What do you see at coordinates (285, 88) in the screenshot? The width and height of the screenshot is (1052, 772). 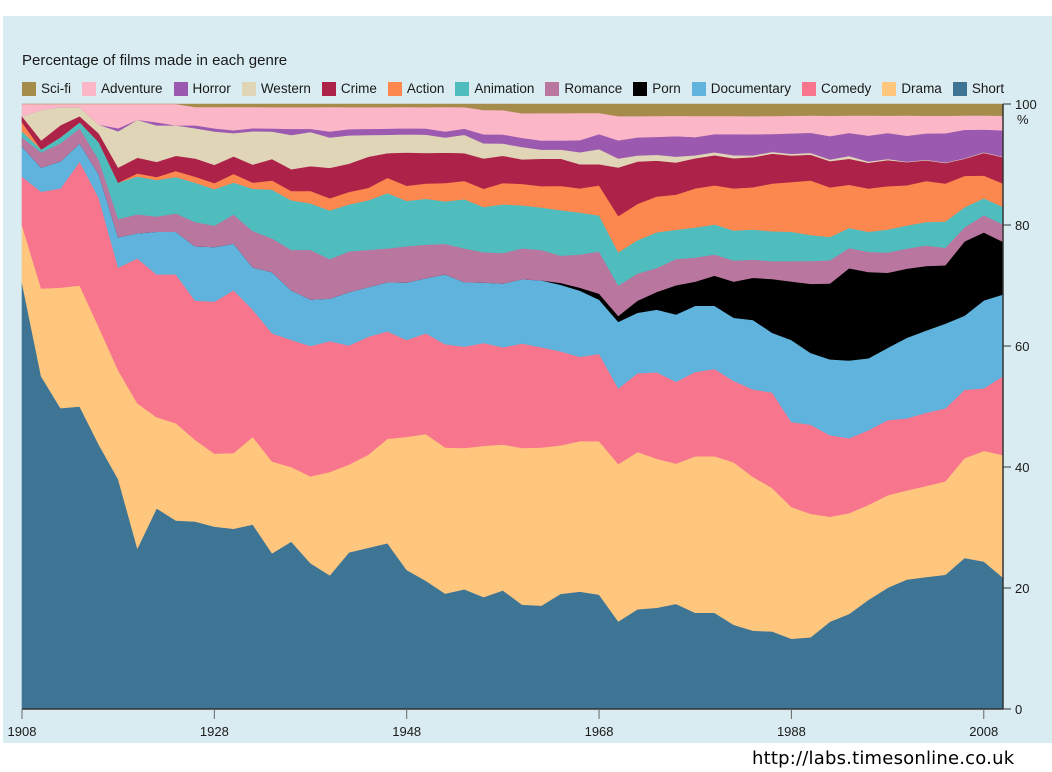 I see `legend-label: Western` at bounding box center [285, 88].